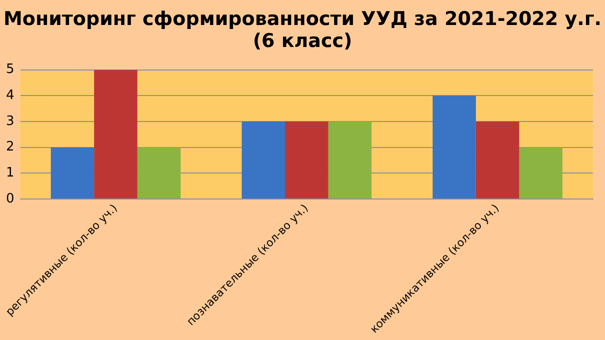 The width and height of the screenshot is (605, 340). What do you see at coordinates (10, 70) in the screenshot?
I see `y-tick-label: 5` at bounding box center [10, 70].